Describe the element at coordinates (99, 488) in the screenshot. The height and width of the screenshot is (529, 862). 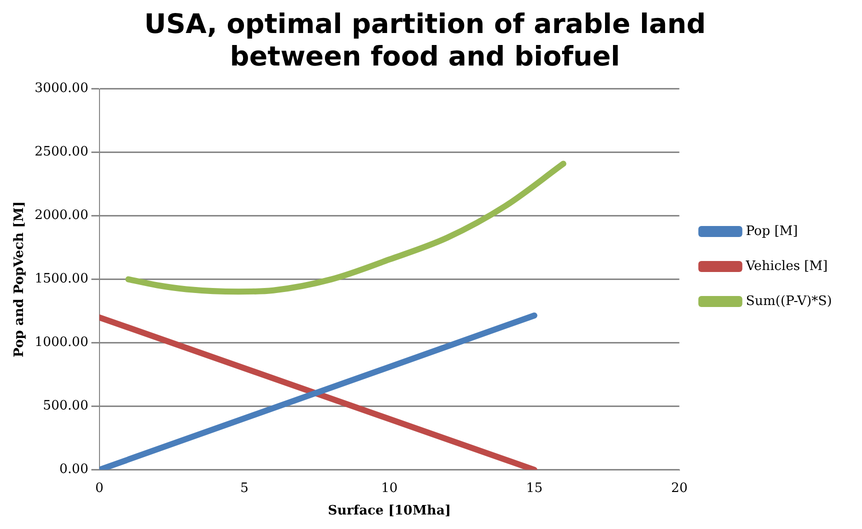
I see `x-tick-label: 0` at that location.